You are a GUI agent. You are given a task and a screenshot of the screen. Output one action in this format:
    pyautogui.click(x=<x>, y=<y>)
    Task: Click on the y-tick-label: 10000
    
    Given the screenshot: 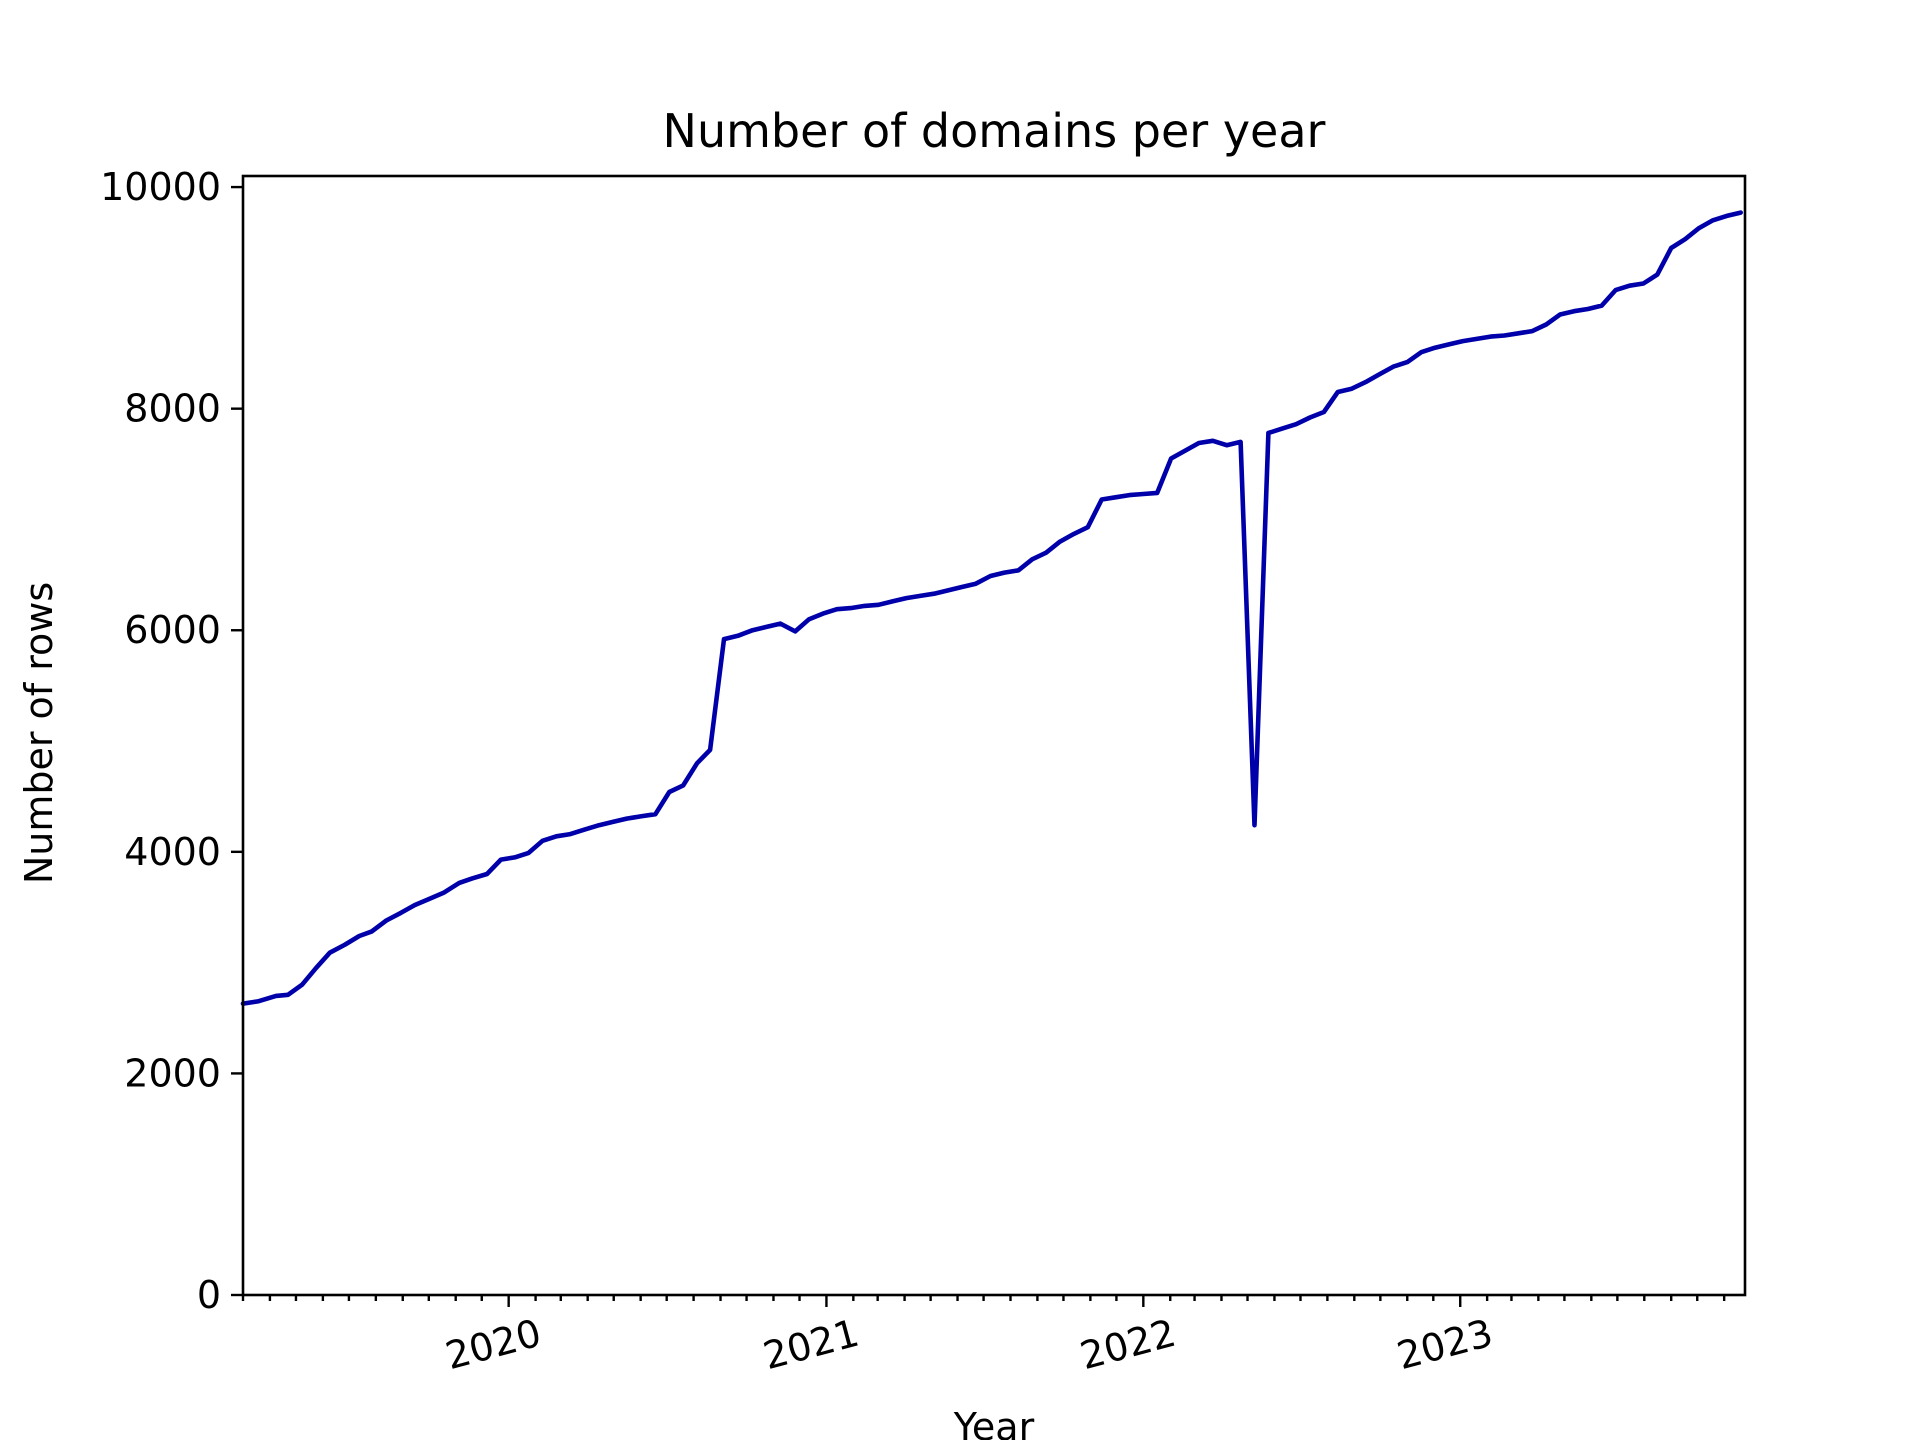 What is the action you would take?
    pyautogui.click(x=160, y=187)
    